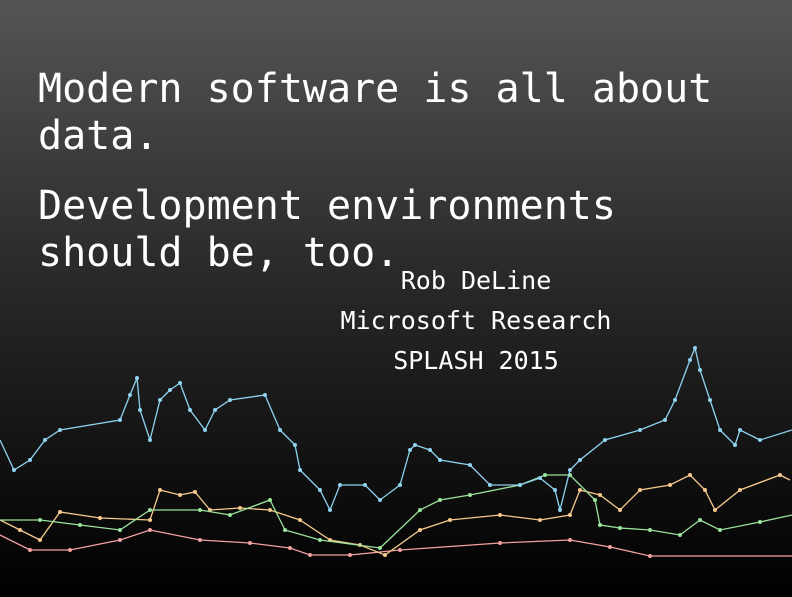 This screenshot has width=792, height=597. What do you see at coordinates (476, 360) in the screenshot?
I see `event: SPLASH 2015` at bounding box center [476, 360].